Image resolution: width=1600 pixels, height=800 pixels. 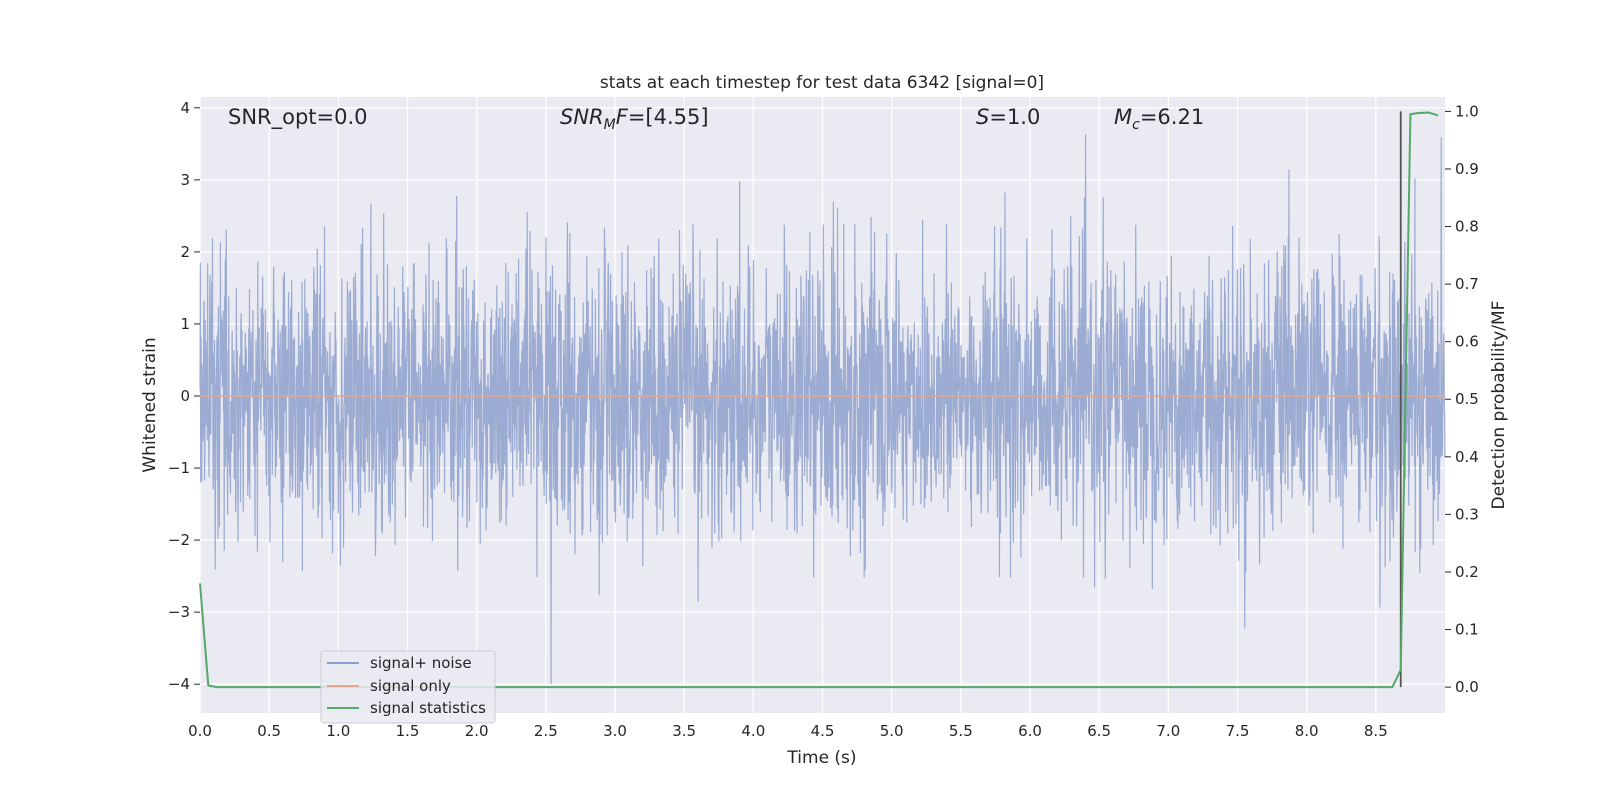 I want to click on y2-axis-ticks: 1.0 0.9 0.8 0.7 0.6 0.5 0.4 0.3 0.2 0.1 0.0, so click(x=1462, y=399).